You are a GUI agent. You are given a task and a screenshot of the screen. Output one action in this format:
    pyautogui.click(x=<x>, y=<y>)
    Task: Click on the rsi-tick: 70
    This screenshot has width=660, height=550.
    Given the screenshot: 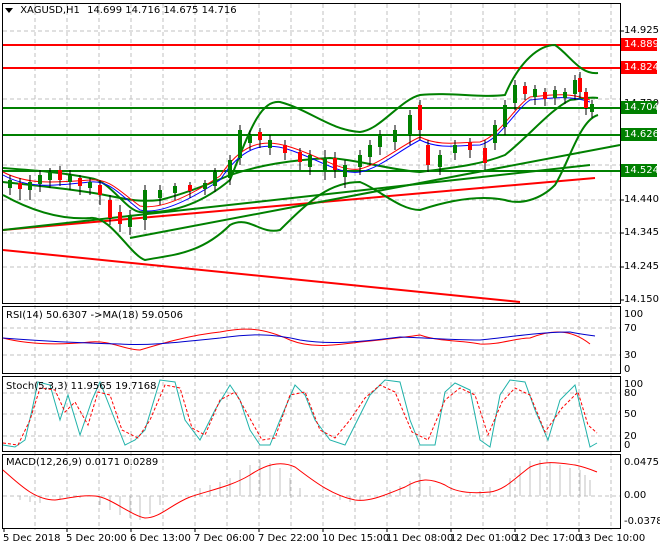 What is the action you would take?
    pyautogui.click(x=630, y=328)
    